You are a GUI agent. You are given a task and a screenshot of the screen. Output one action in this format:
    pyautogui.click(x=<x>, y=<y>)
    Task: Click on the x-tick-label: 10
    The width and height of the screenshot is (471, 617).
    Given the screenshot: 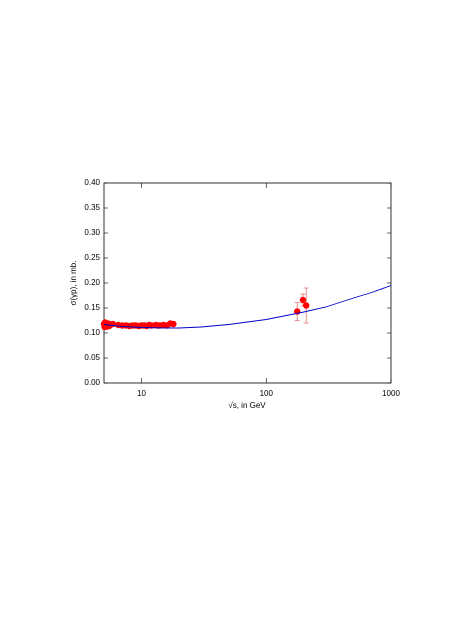 What is the action you would take?
    pyautogui.click(x=141, y=393)
    